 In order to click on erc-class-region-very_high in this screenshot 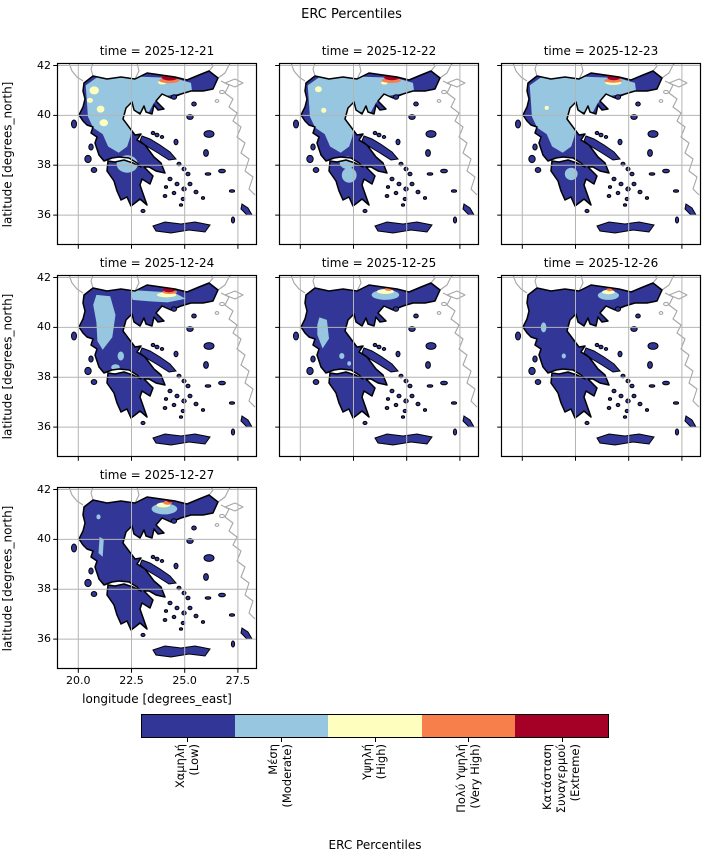, I will do `click(609, 290)`.